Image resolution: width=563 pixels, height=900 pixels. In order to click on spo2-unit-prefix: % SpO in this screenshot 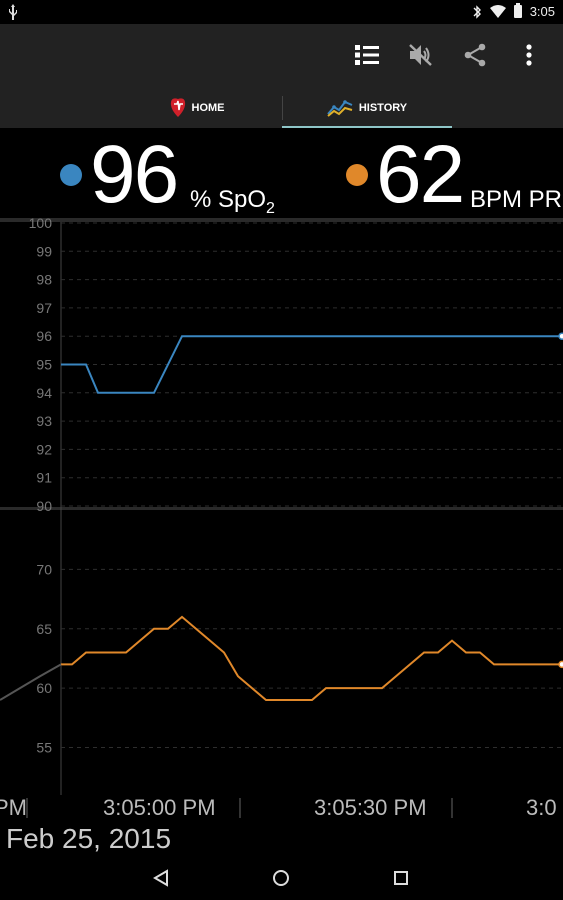, I will do `click(228, 199)`.